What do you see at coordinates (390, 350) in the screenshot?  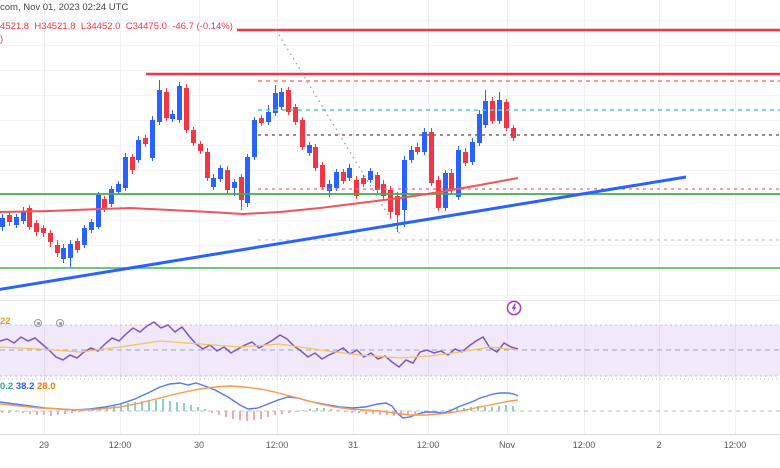 I see `rsi-band` at bounding box center [390, 350].